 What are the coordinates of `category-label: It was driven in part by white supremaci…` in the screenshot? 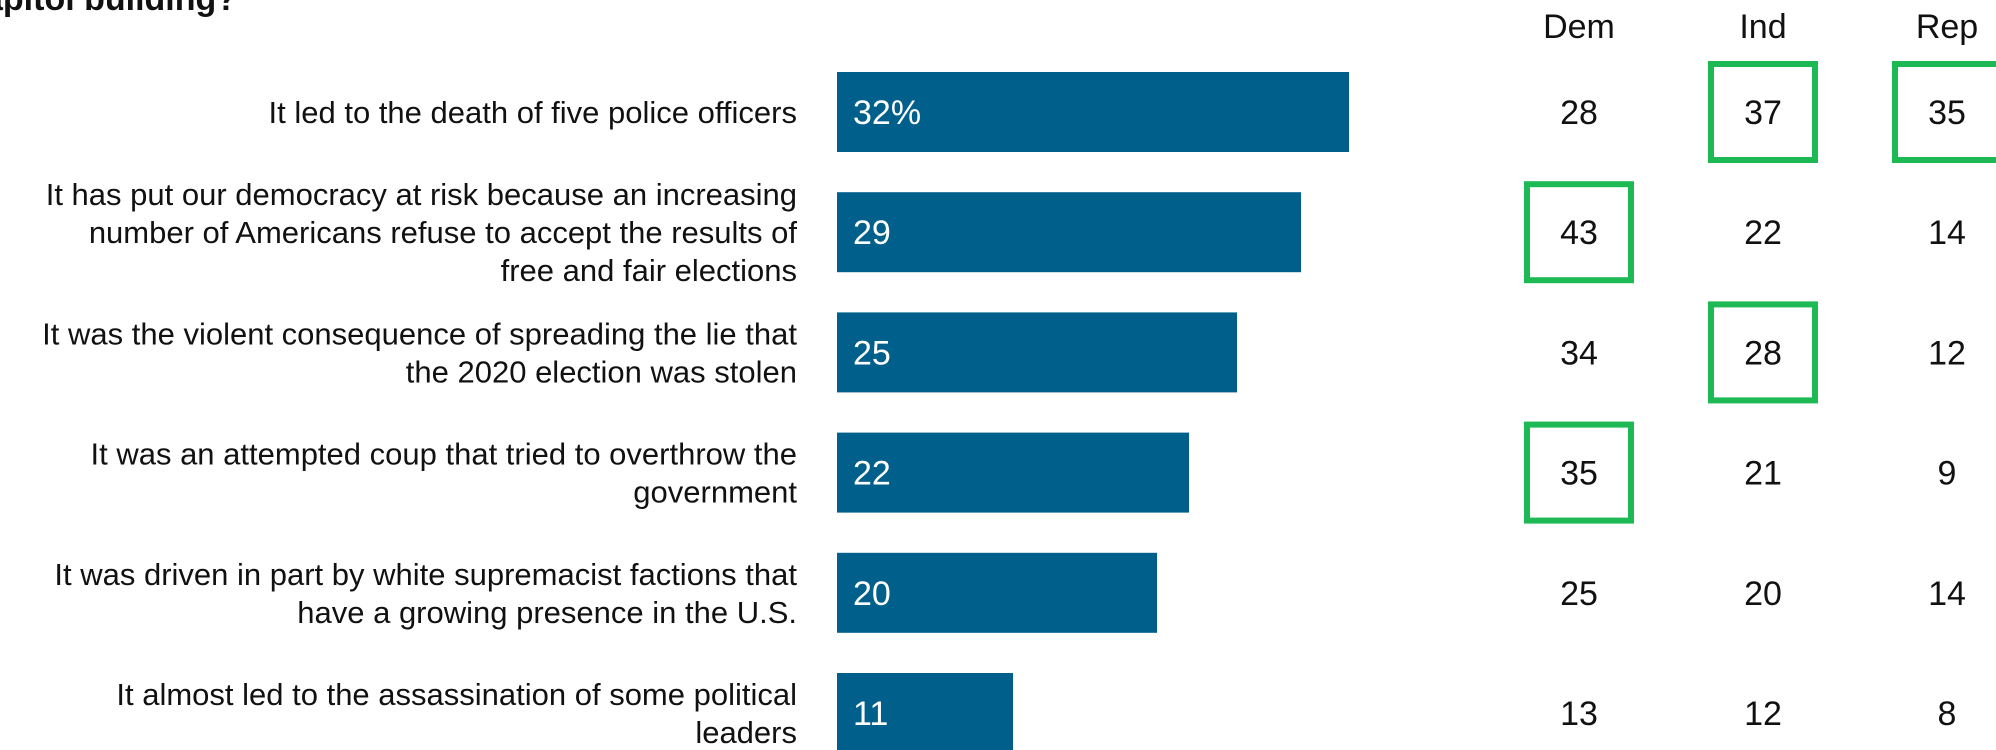 It's located at (425, 574).